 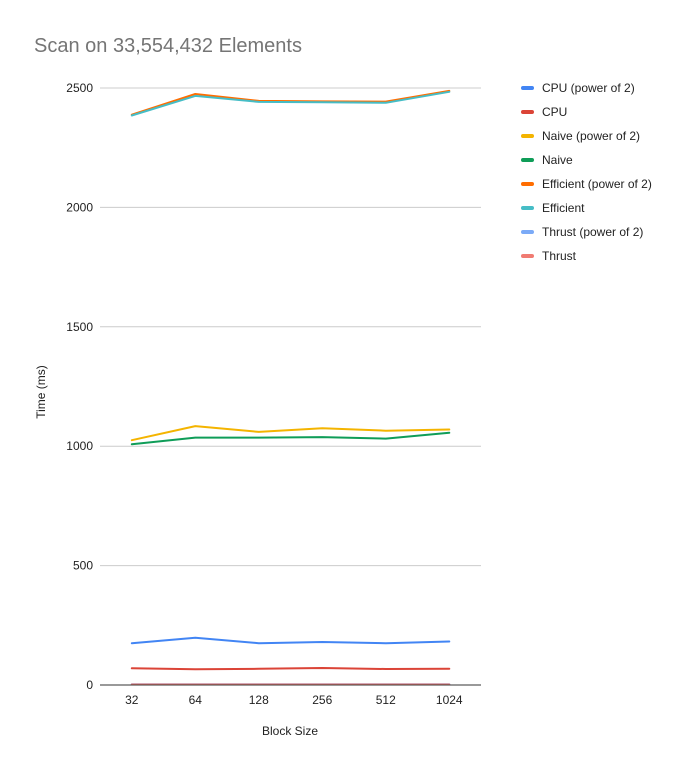 What do you see at coordinates (83, 566) in the screenshot?
I see `y-tick-label: 500` at bounding box center [83, 566].